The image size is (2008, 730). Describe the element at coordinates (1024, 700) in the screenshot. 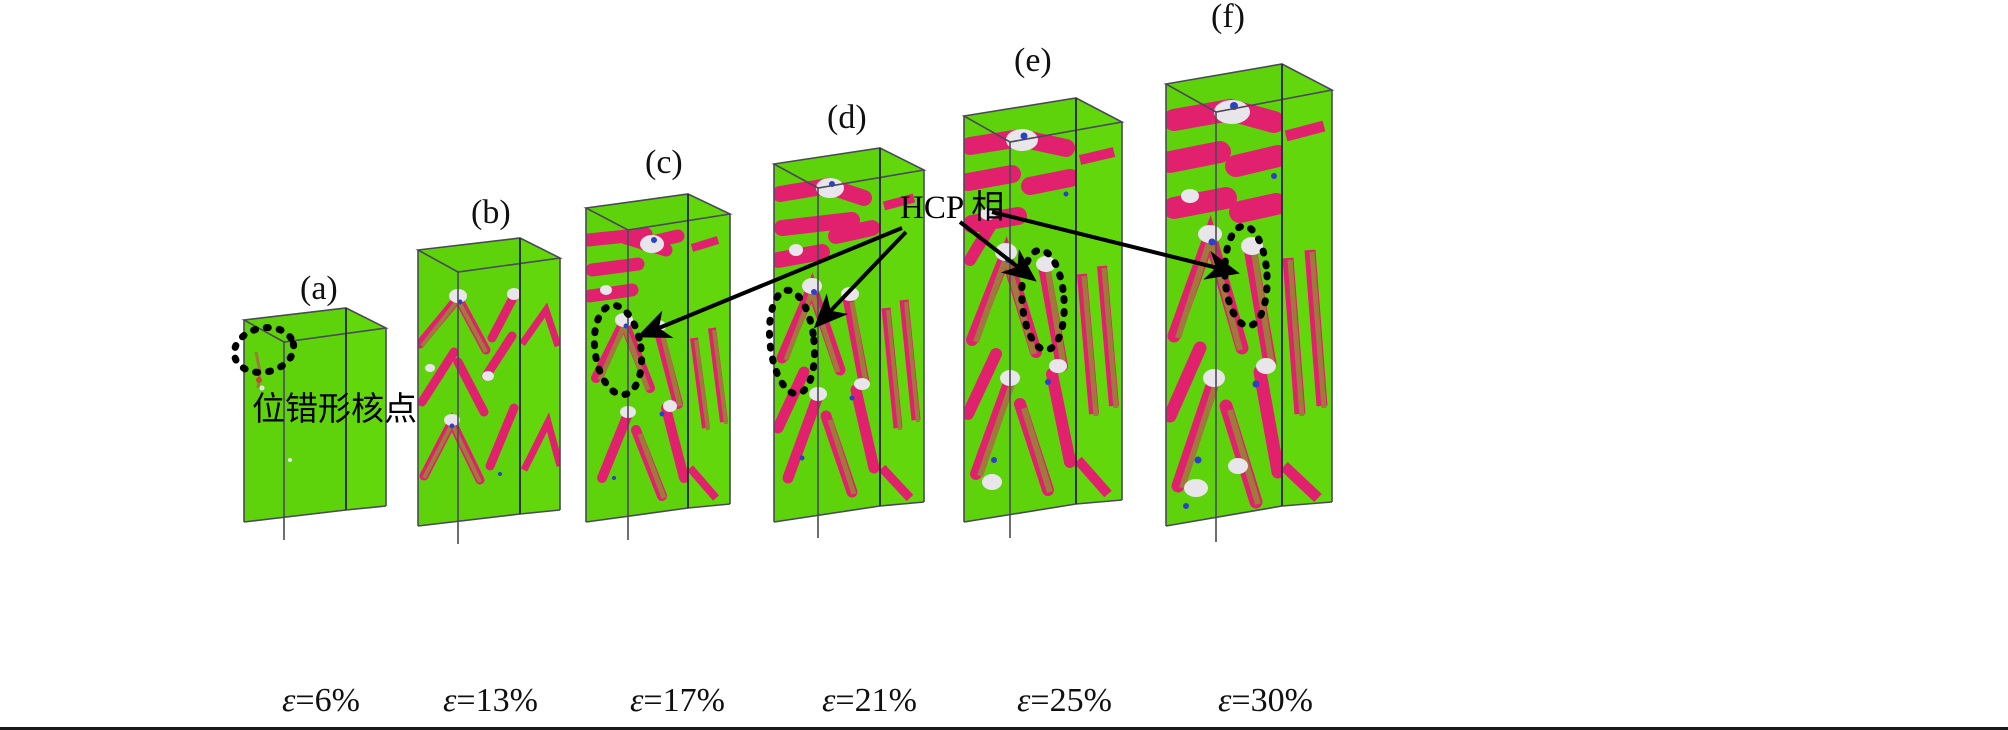

I see `strain-symbol-e: ε` at that location.